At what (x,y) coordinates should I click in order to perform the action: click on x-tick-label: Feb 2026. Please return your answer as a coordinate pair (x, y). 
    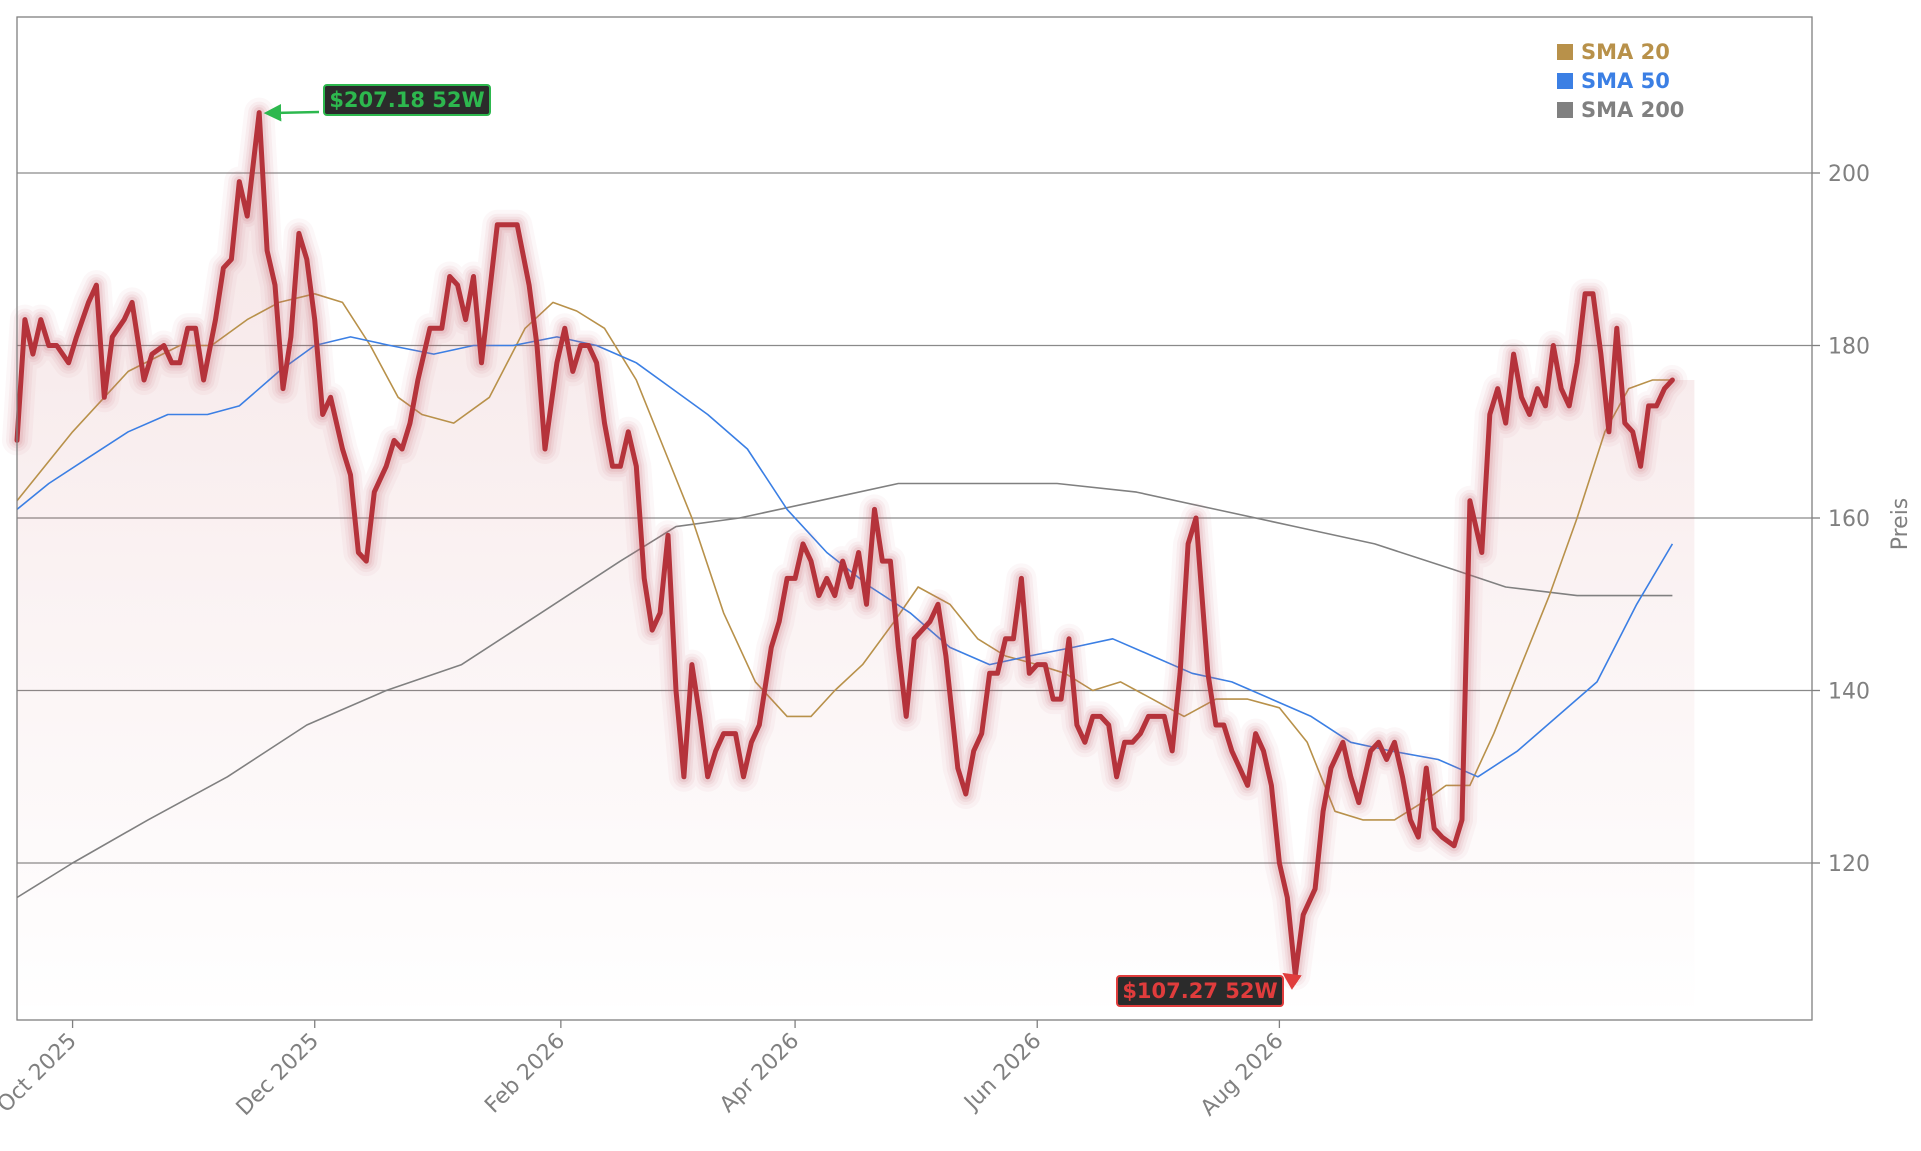
    Looking at the image, I should click on (525, 1074).